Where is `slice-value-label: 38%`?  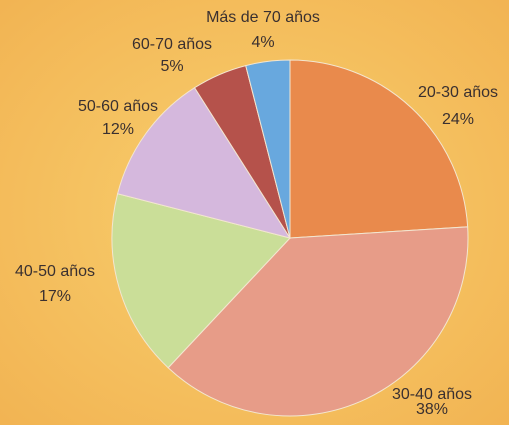
slice-value-label: 38% is located at coordinates (432, 409).